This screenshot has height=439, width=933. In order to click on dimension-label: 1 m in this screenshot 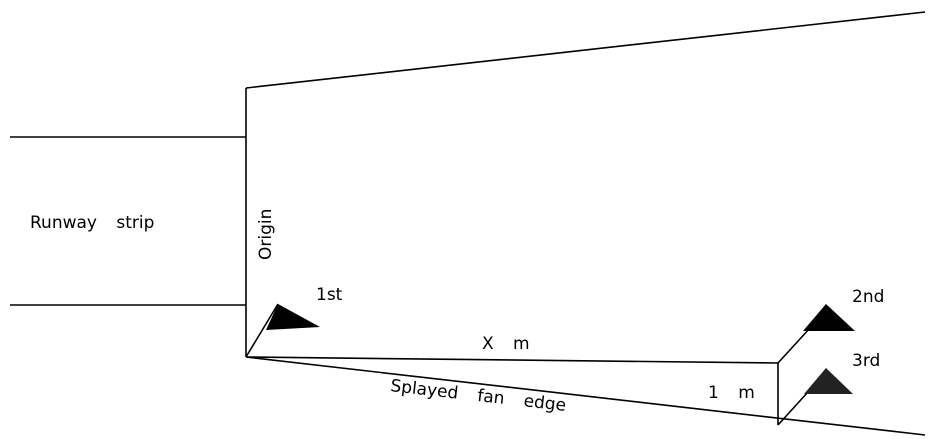, I will do `click(731, 393)`.